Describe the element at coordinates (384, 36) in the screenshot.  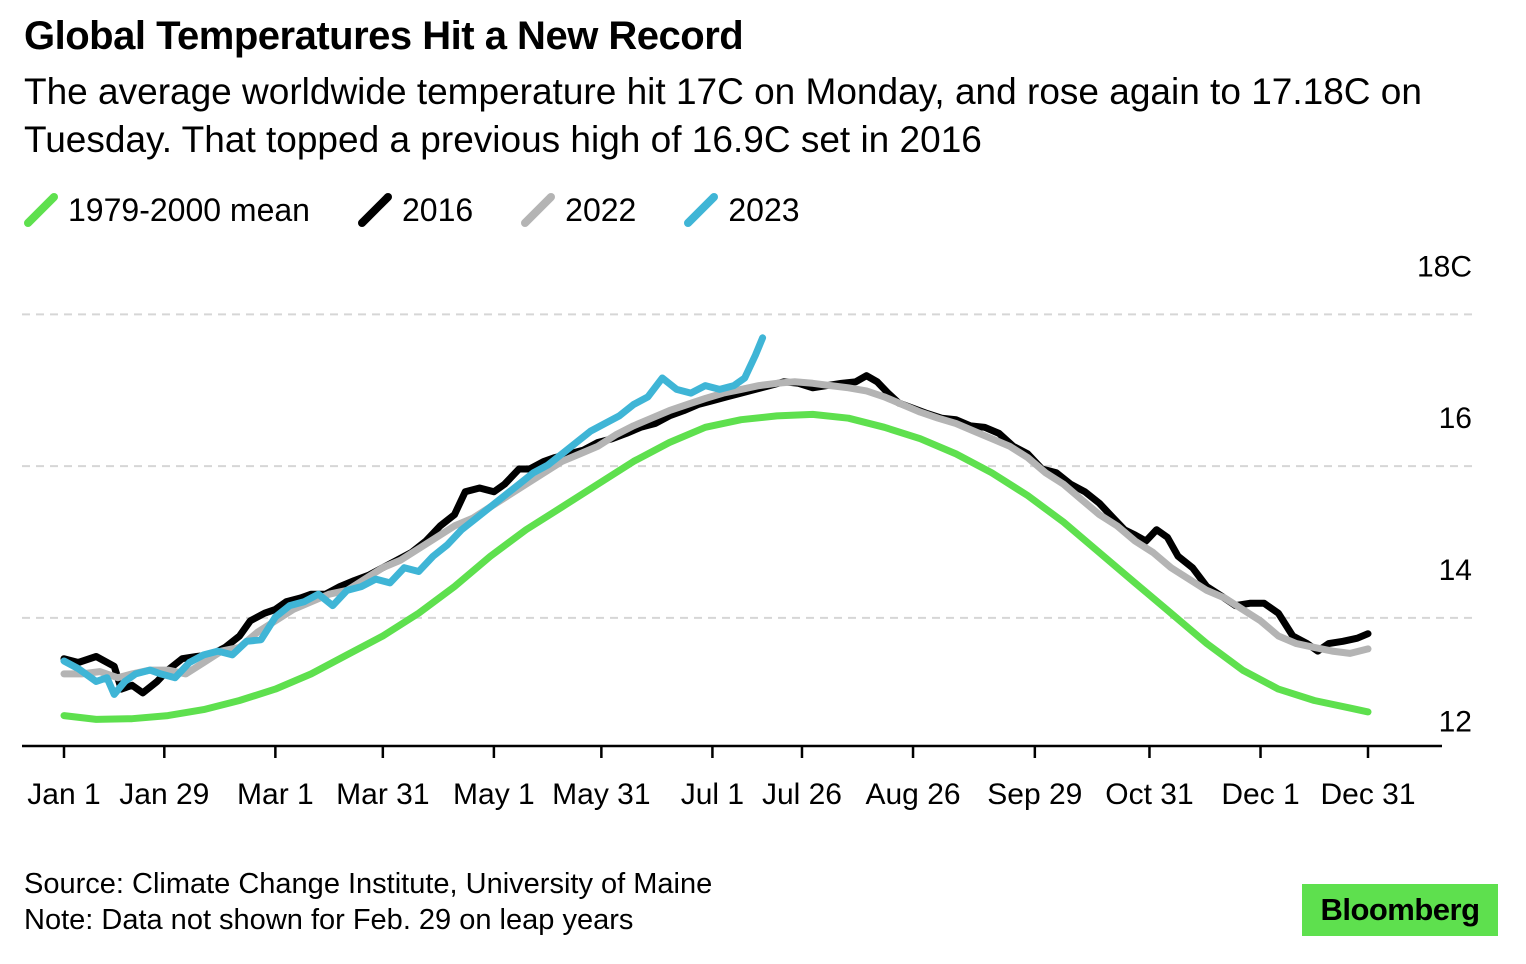
I see `chart-title: Global Temperatures Hit a New Record` at that location.